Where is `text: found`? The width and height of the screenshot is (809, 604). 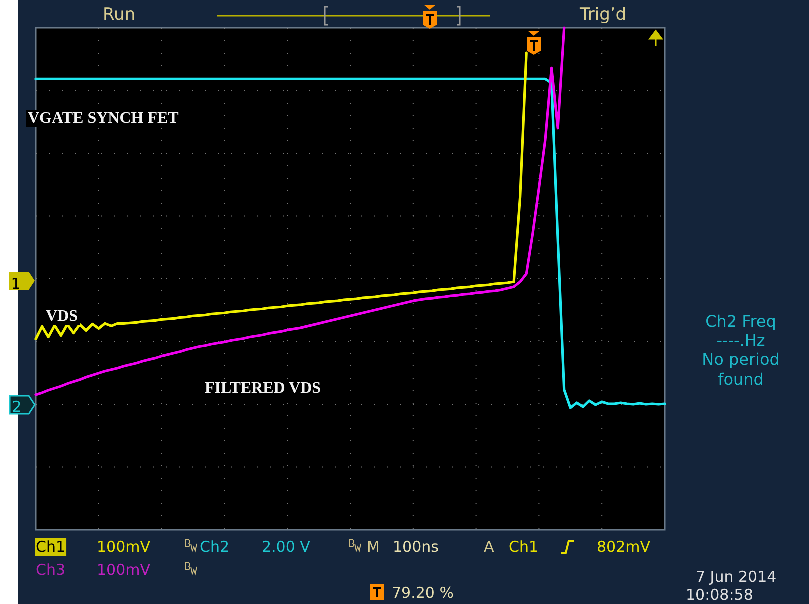
text: found is located at coordinates (741, 379).